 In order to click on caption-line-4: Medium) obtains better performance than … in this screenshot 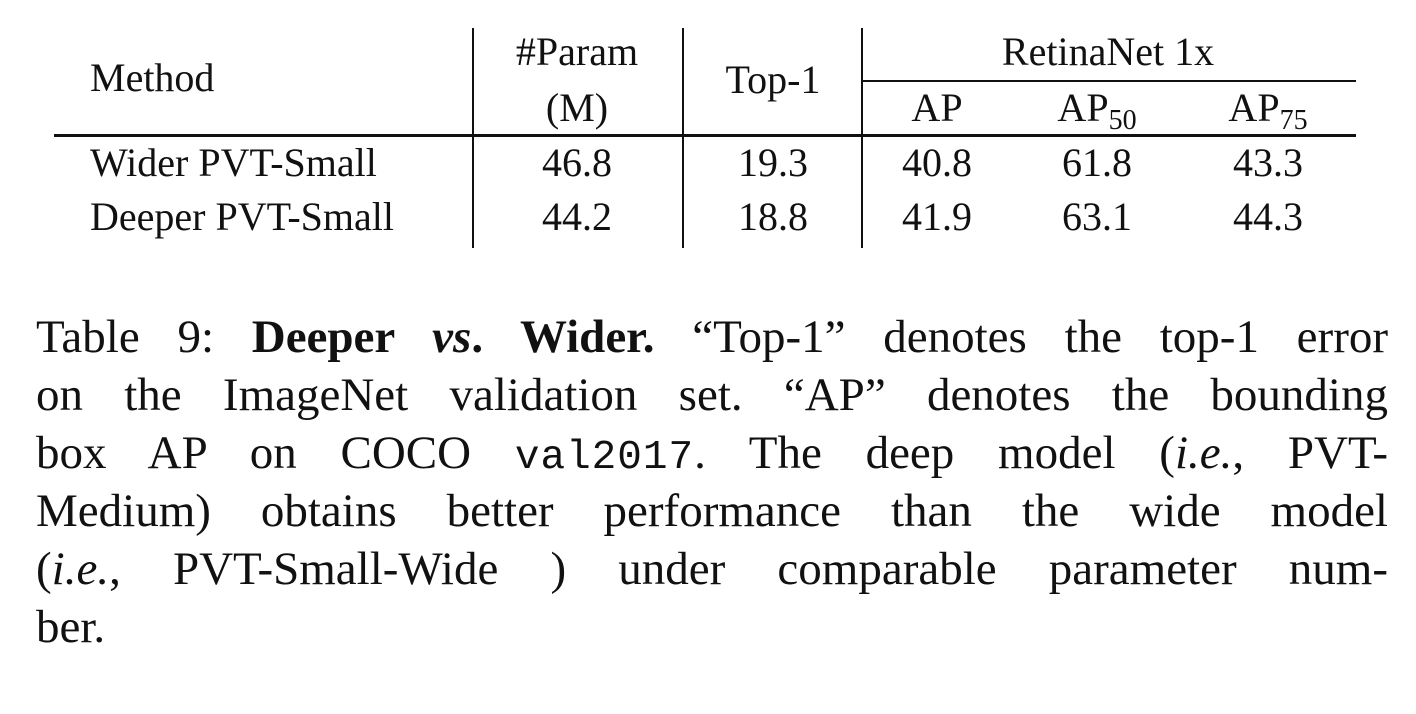, I will do `click(712, 511)`.